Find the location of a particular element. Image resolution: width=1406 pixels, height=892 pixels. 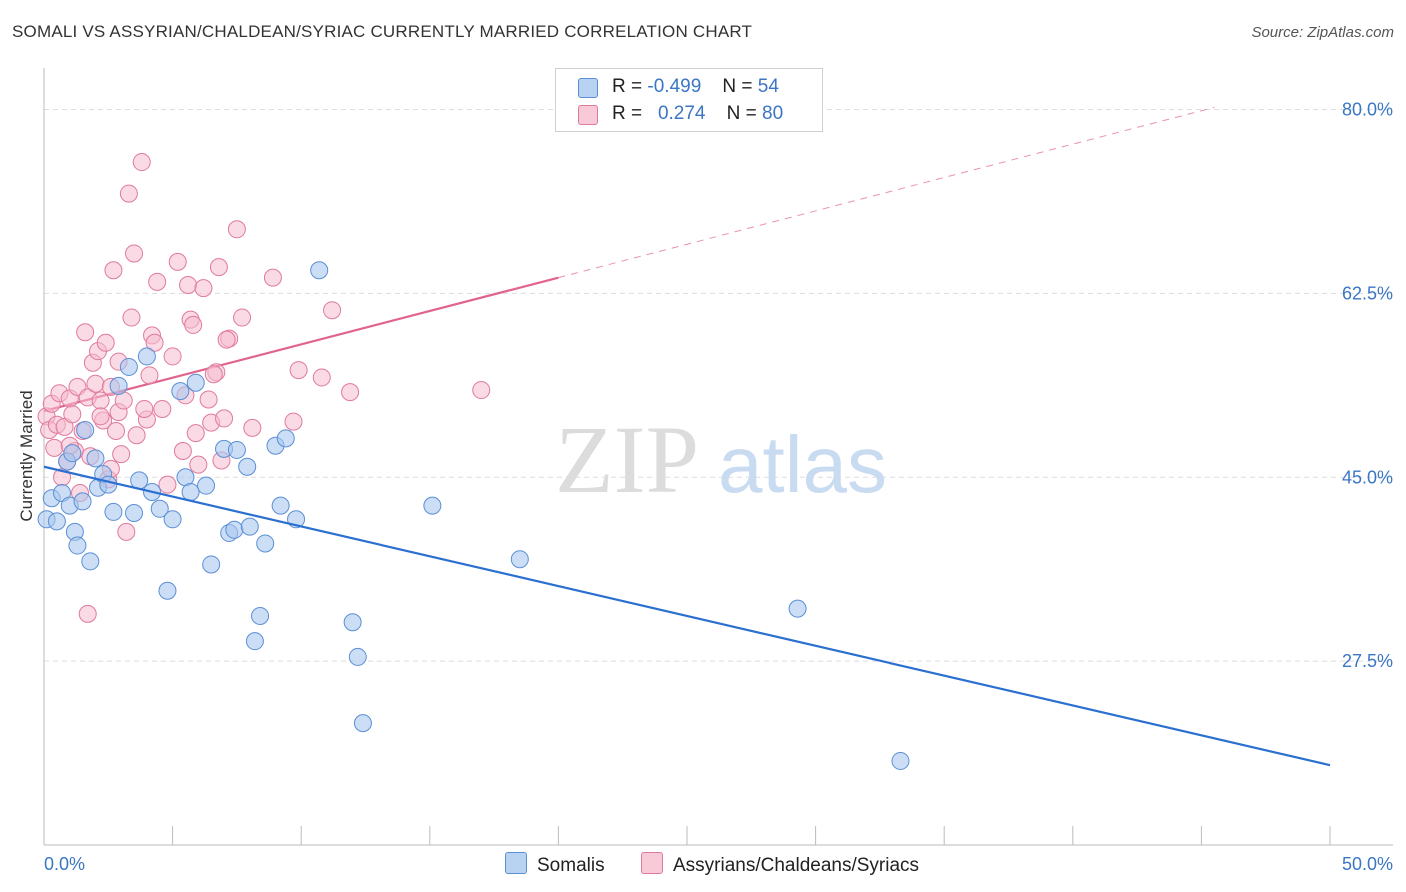

x-tick-label-min: 0.0% is located at coordinates (64, 864).